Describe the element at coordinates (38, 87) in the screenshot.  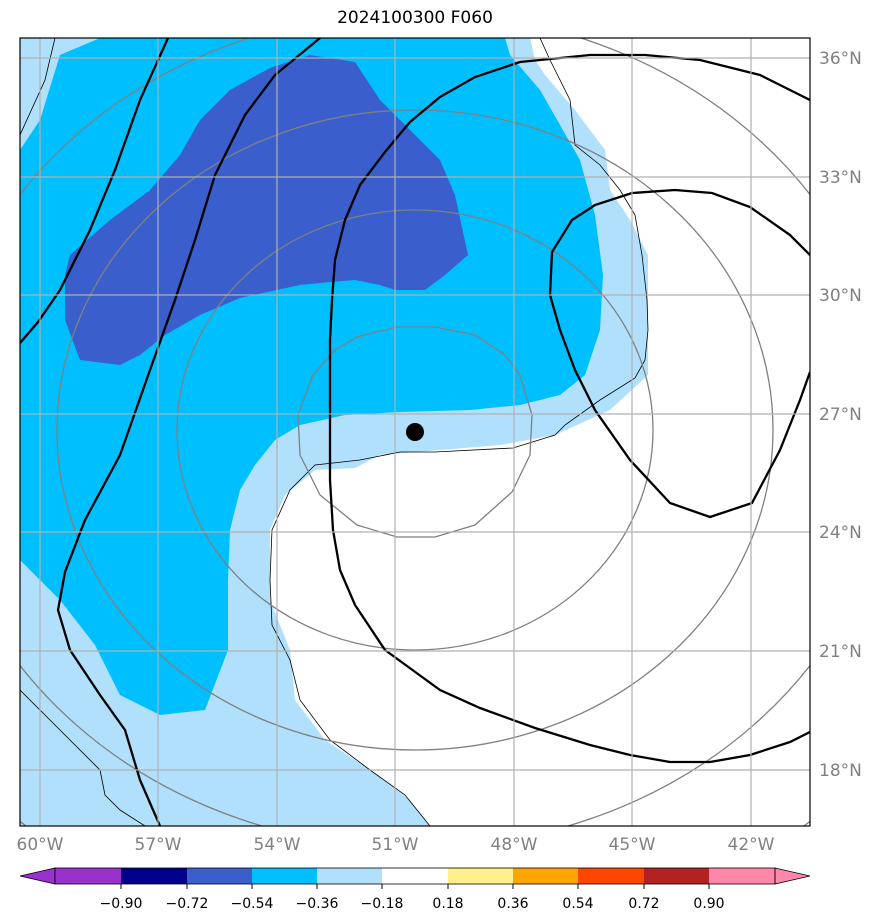
I see `coastline-west-upper` at that location.